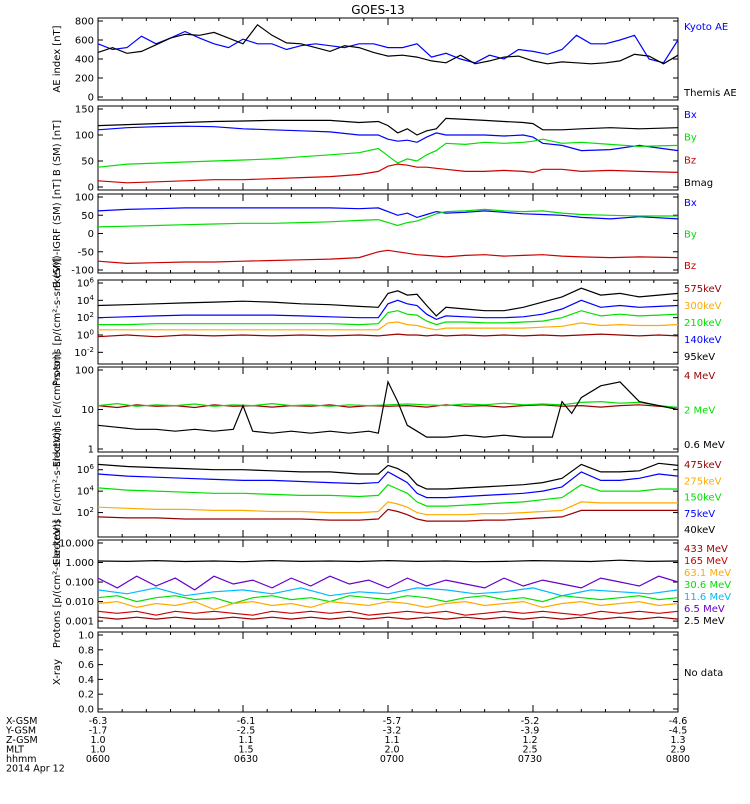  Describe the element at coordinates (699, 530) in the screenshot. I see `legend-entry: 40keV` at that location.